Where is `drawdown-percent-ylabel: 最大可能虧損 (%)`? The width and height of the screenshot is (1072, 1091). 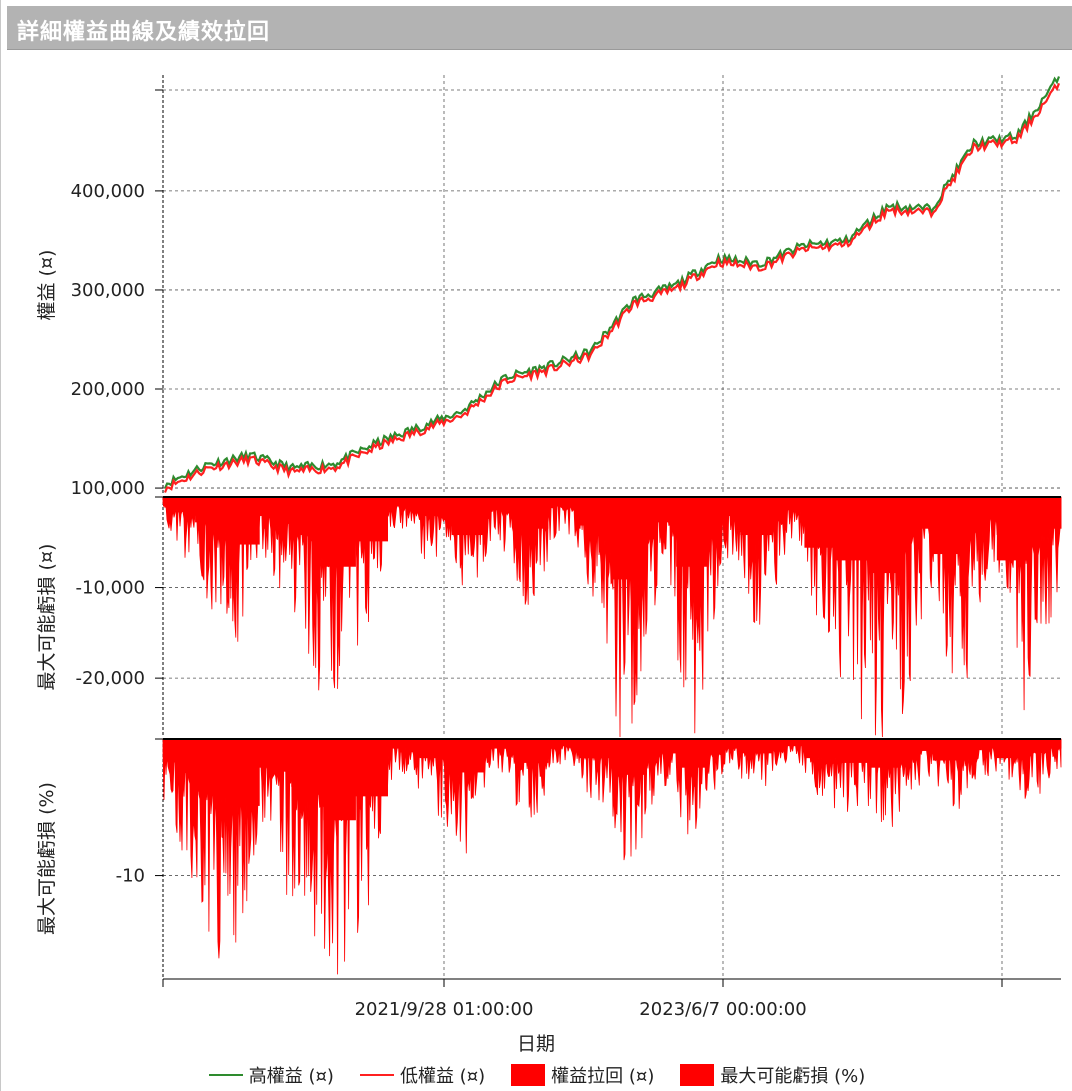 drawdown-percent-ylabel: 最大可能虧損 (%) is located at coordinates (47, 858).